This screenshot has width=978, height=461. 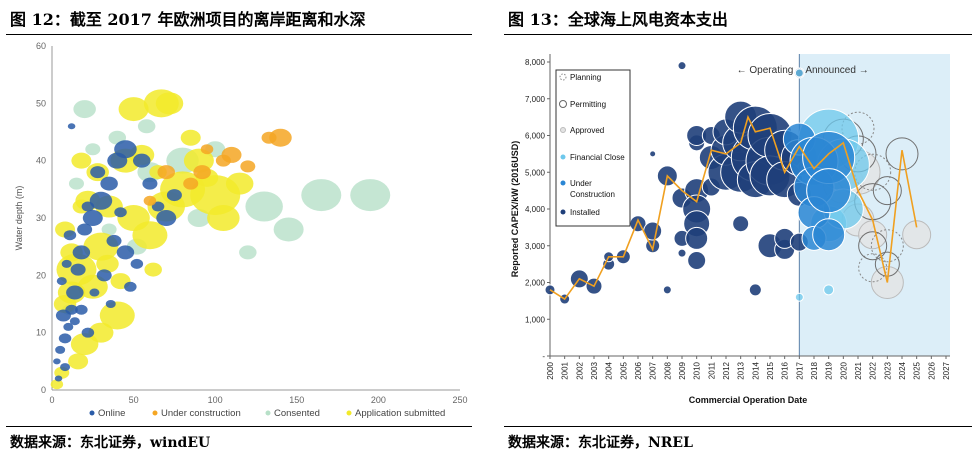 I want to click on x-tick-label: 2007, so click(x=653, y=370).